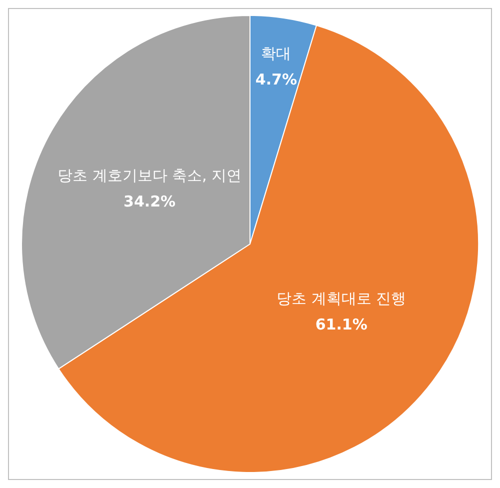 Image resolution: width=500 pixels, height=488 pixels. What do you see at coordinates (276, 53) in the screenshot?
I see `slice-label: 확대` at bounding box center [276, 53].